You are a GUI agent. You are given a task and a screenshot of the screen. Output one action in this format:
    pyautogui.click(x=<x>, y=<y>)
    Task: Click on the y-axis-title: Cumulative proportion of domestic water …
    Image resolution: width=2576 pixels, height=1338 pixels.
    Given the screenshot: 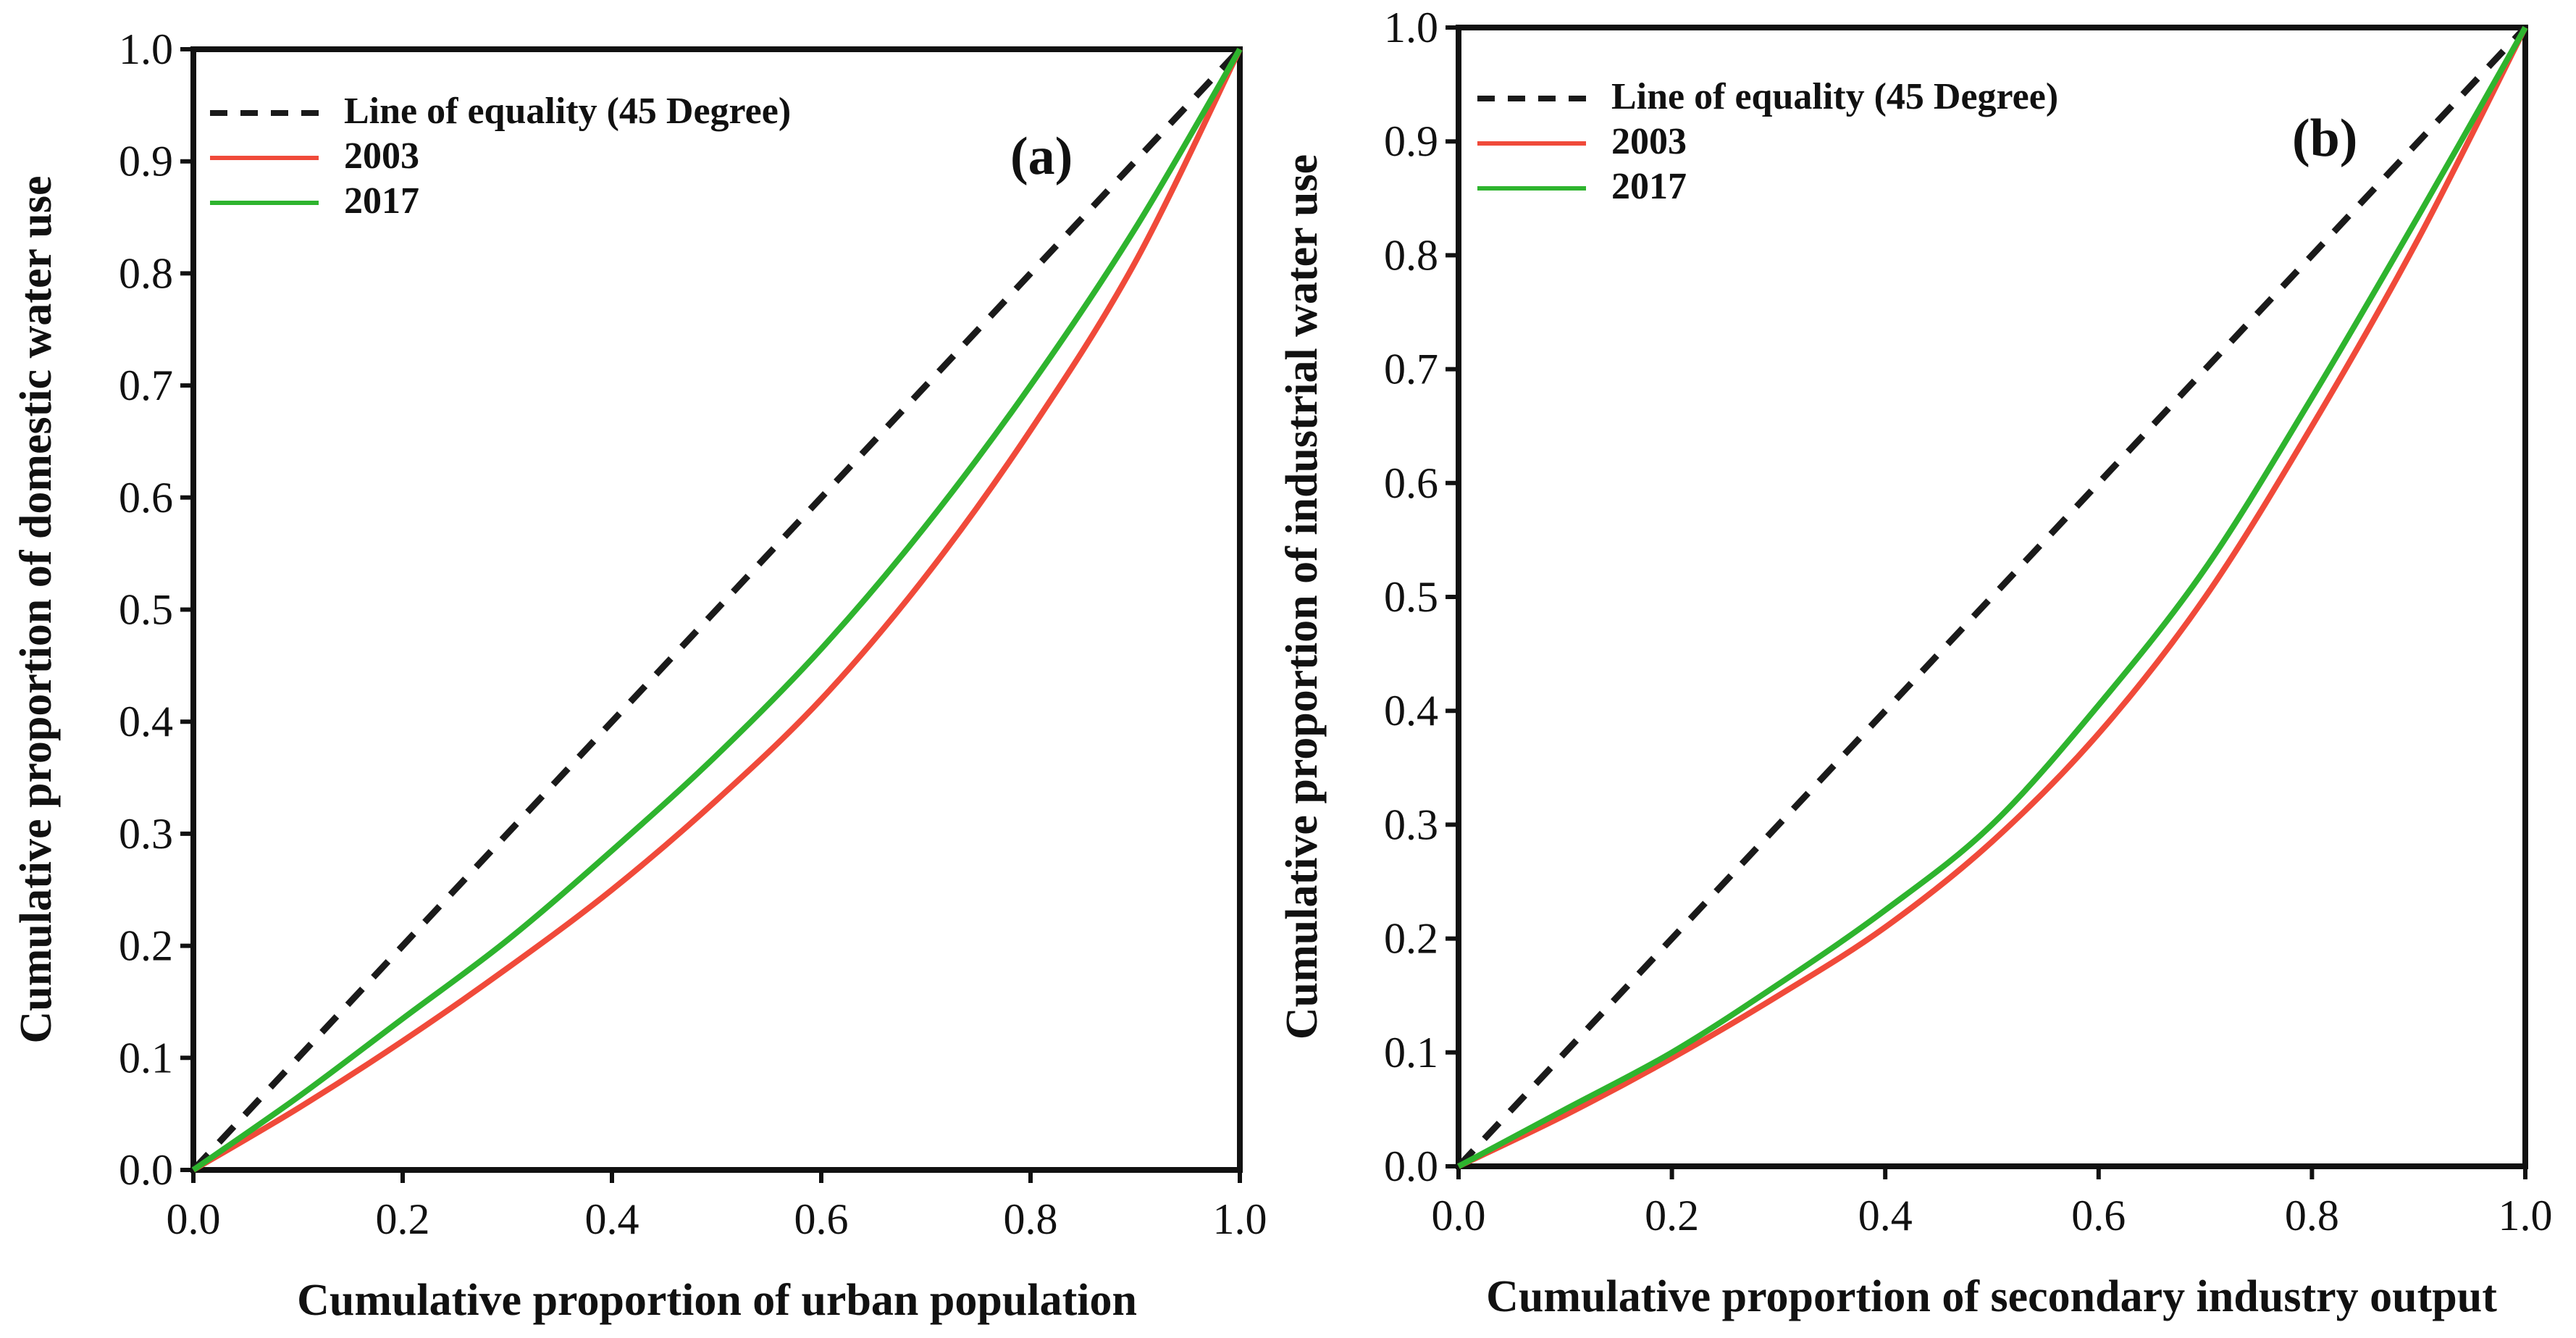 What is the action you would take?
    pyautogui.click(x=36, y=609)
    